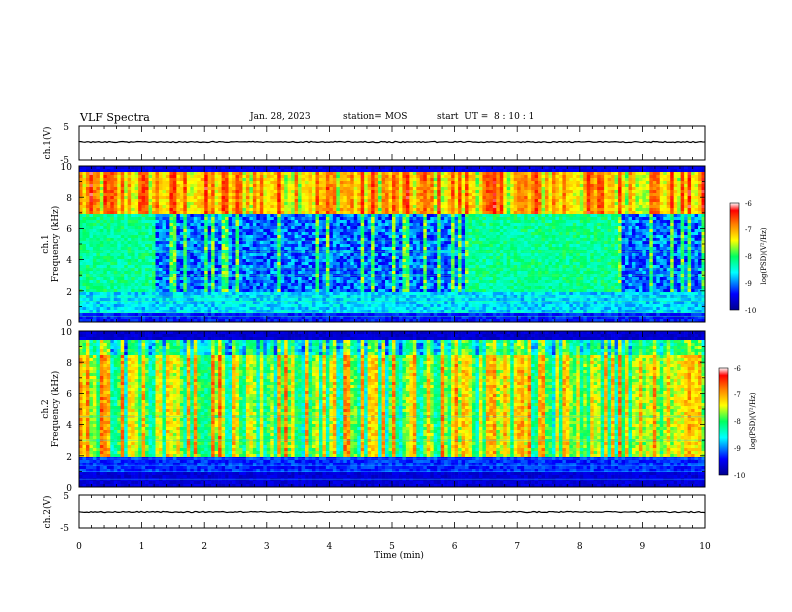 The width and height of the screenshot is (792, 612). I want to click on x-axis-label: Time (min), so click(399, 555).